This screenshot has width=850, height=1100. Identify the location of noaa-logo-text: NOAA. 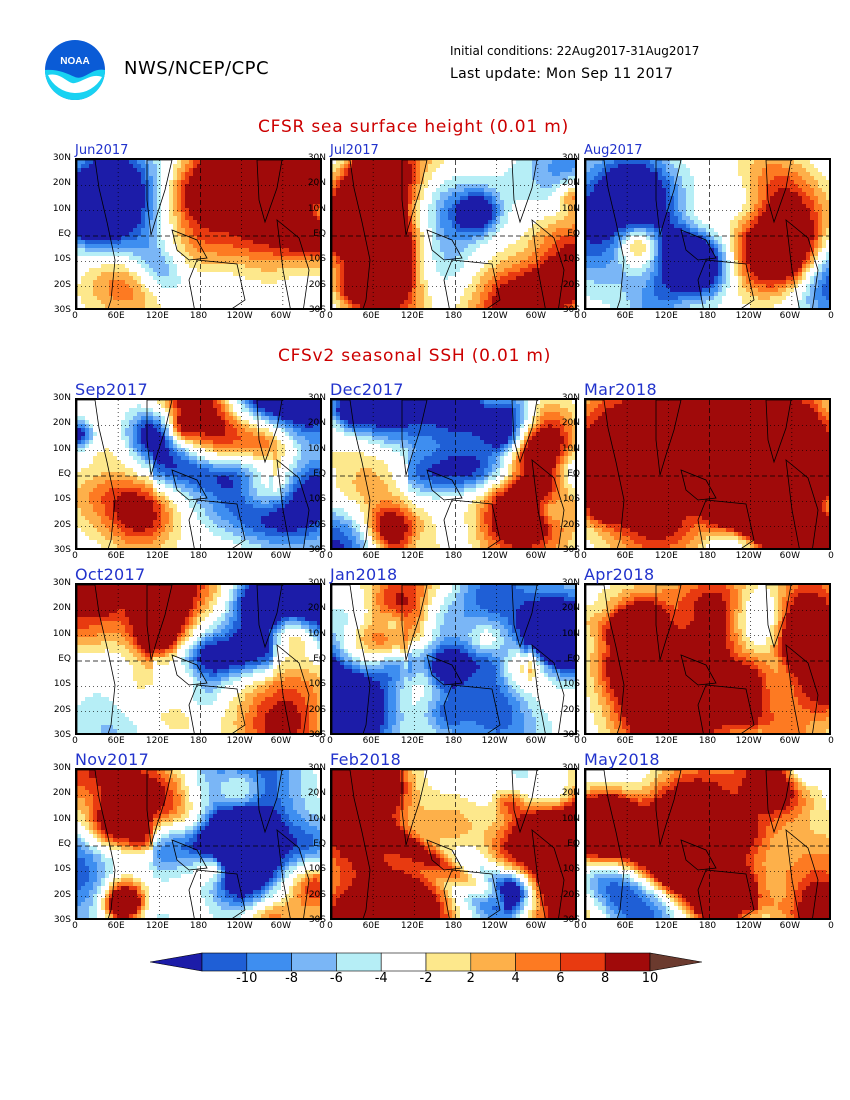
(74, 61).